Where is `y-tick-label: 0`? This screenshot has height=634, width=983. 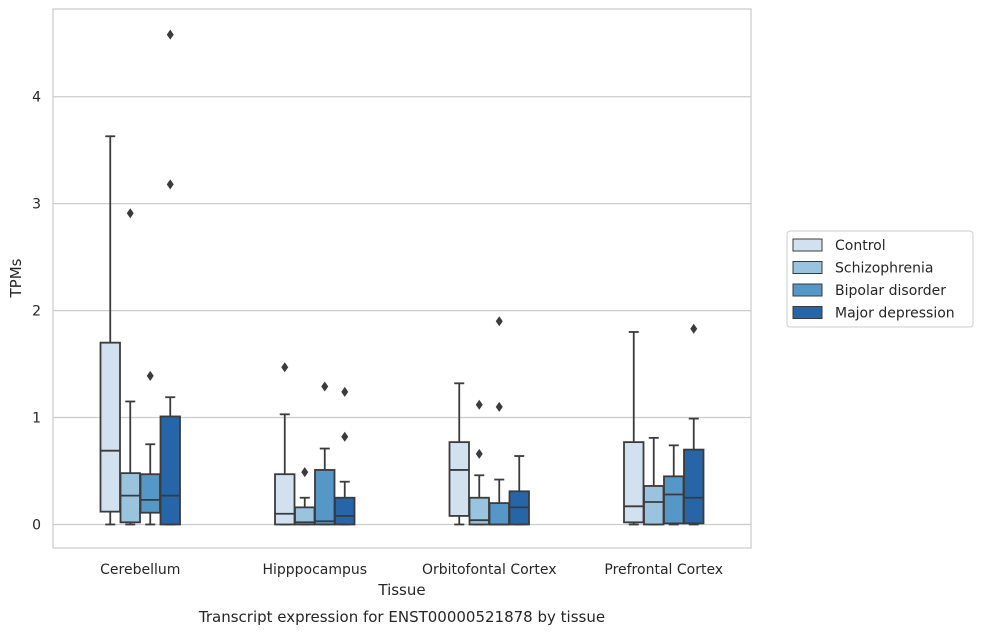
y-tick-label: 0 is located at coordinates (36, 525).